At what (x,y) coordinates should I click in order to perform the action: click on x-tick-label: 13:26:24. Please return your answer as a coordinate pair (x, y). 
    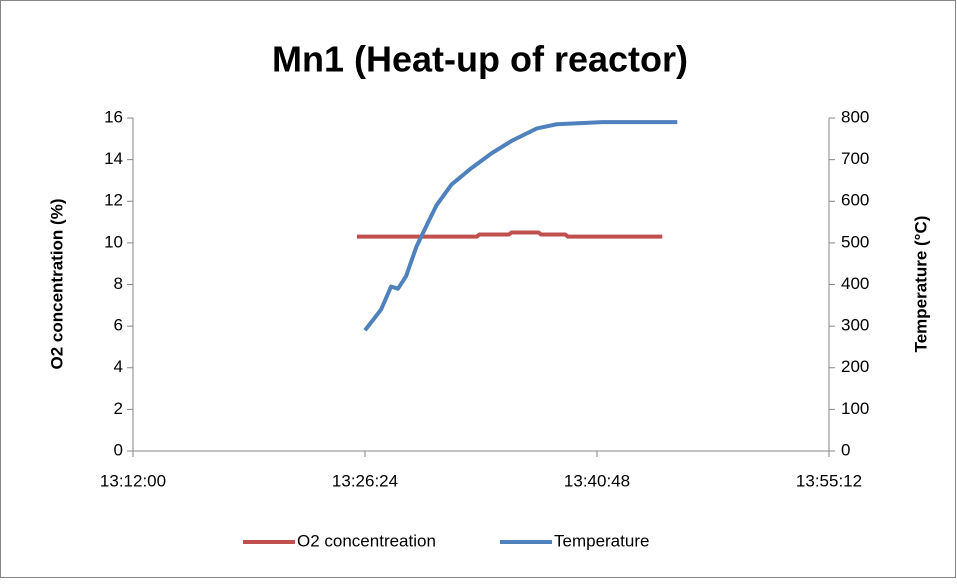
    Looking at the image, I should click on (365, 480).